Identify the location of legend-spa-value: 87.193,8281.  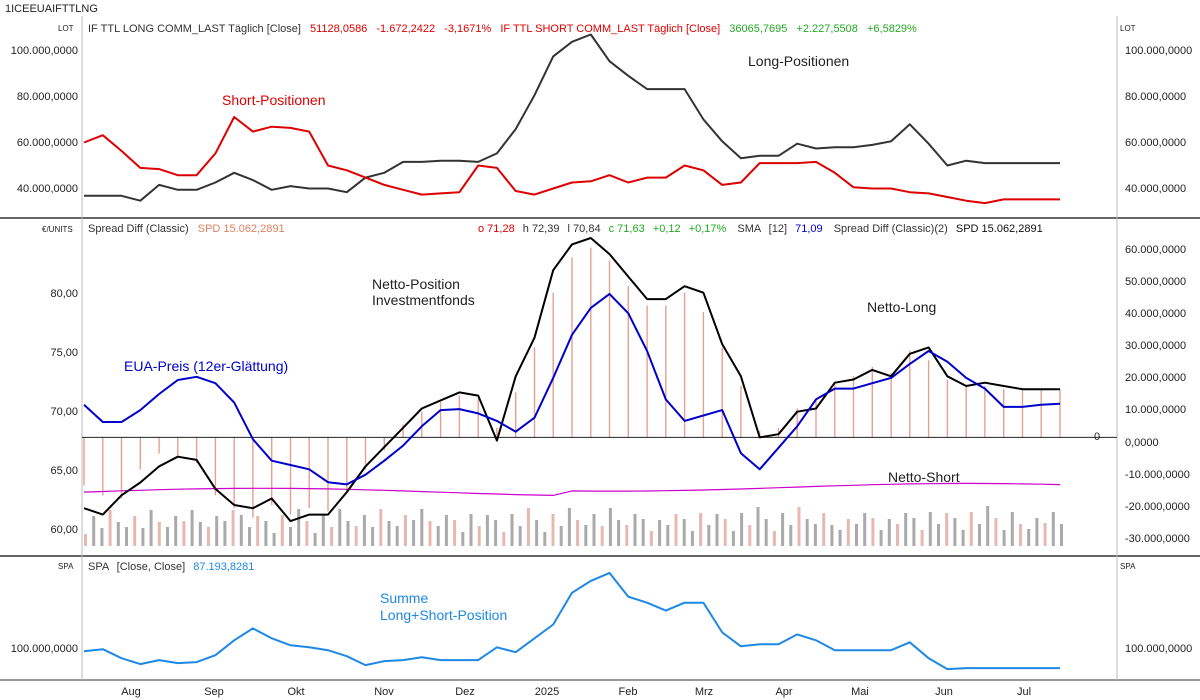
(223, 567).